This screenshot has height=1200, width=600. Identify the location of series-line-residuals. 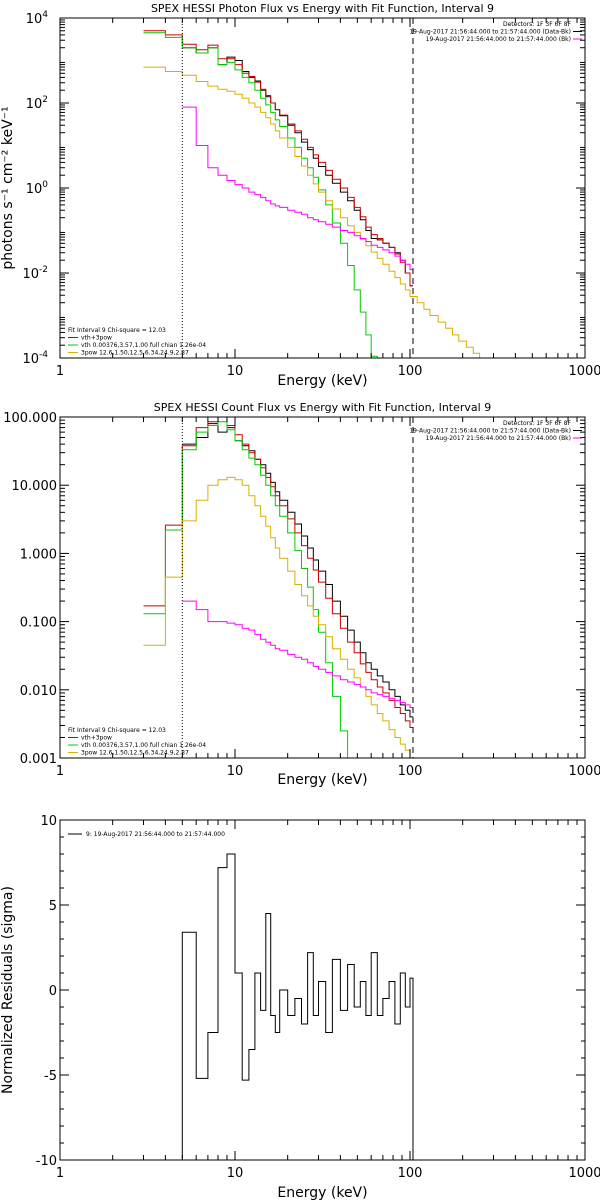
(297, 1006).